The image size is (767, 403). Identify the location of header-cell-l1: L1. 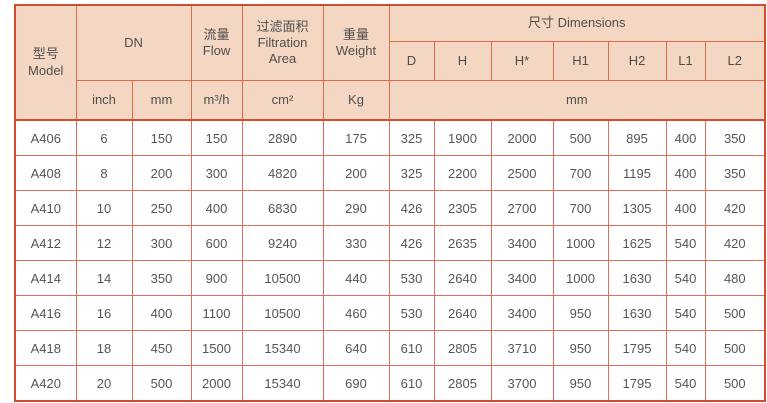
(685, 61).